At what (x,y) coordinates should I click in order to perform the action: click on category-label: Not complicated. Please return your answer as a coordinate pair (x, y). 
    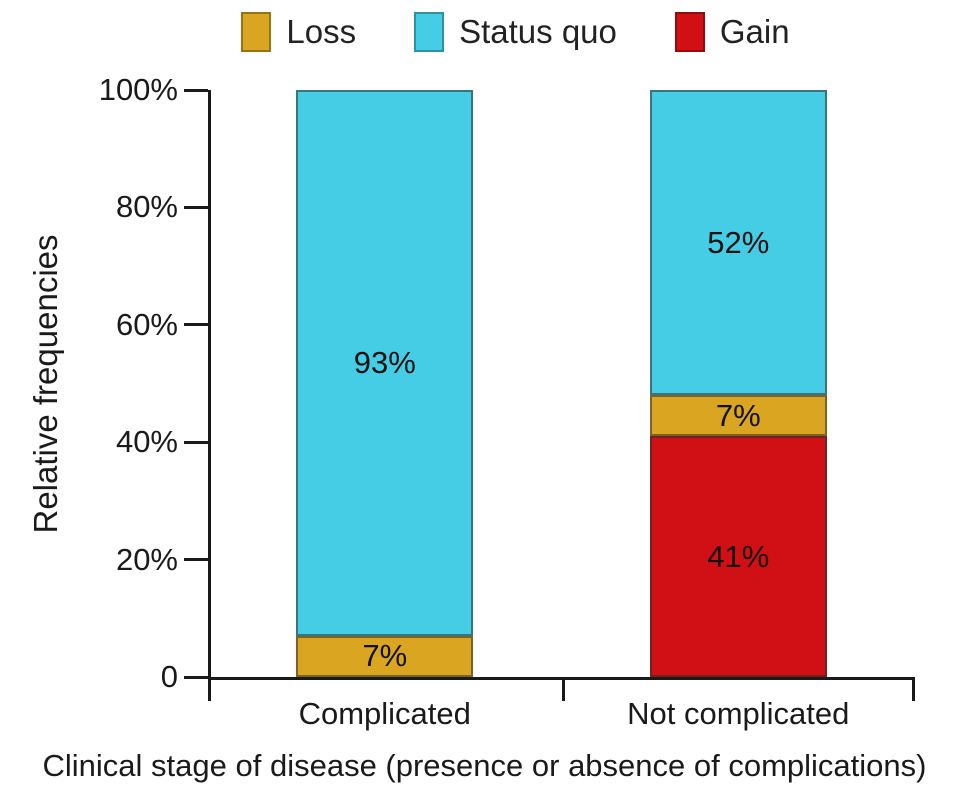
    Looking at the image, I should click on (738, 713).